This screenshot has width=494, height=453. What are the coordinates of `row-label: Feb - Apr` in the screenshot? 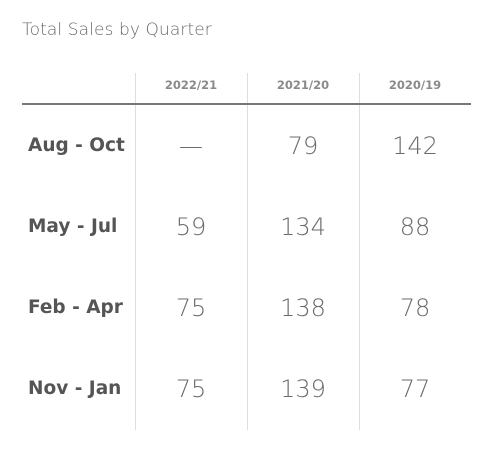 It's located at (75, 307).